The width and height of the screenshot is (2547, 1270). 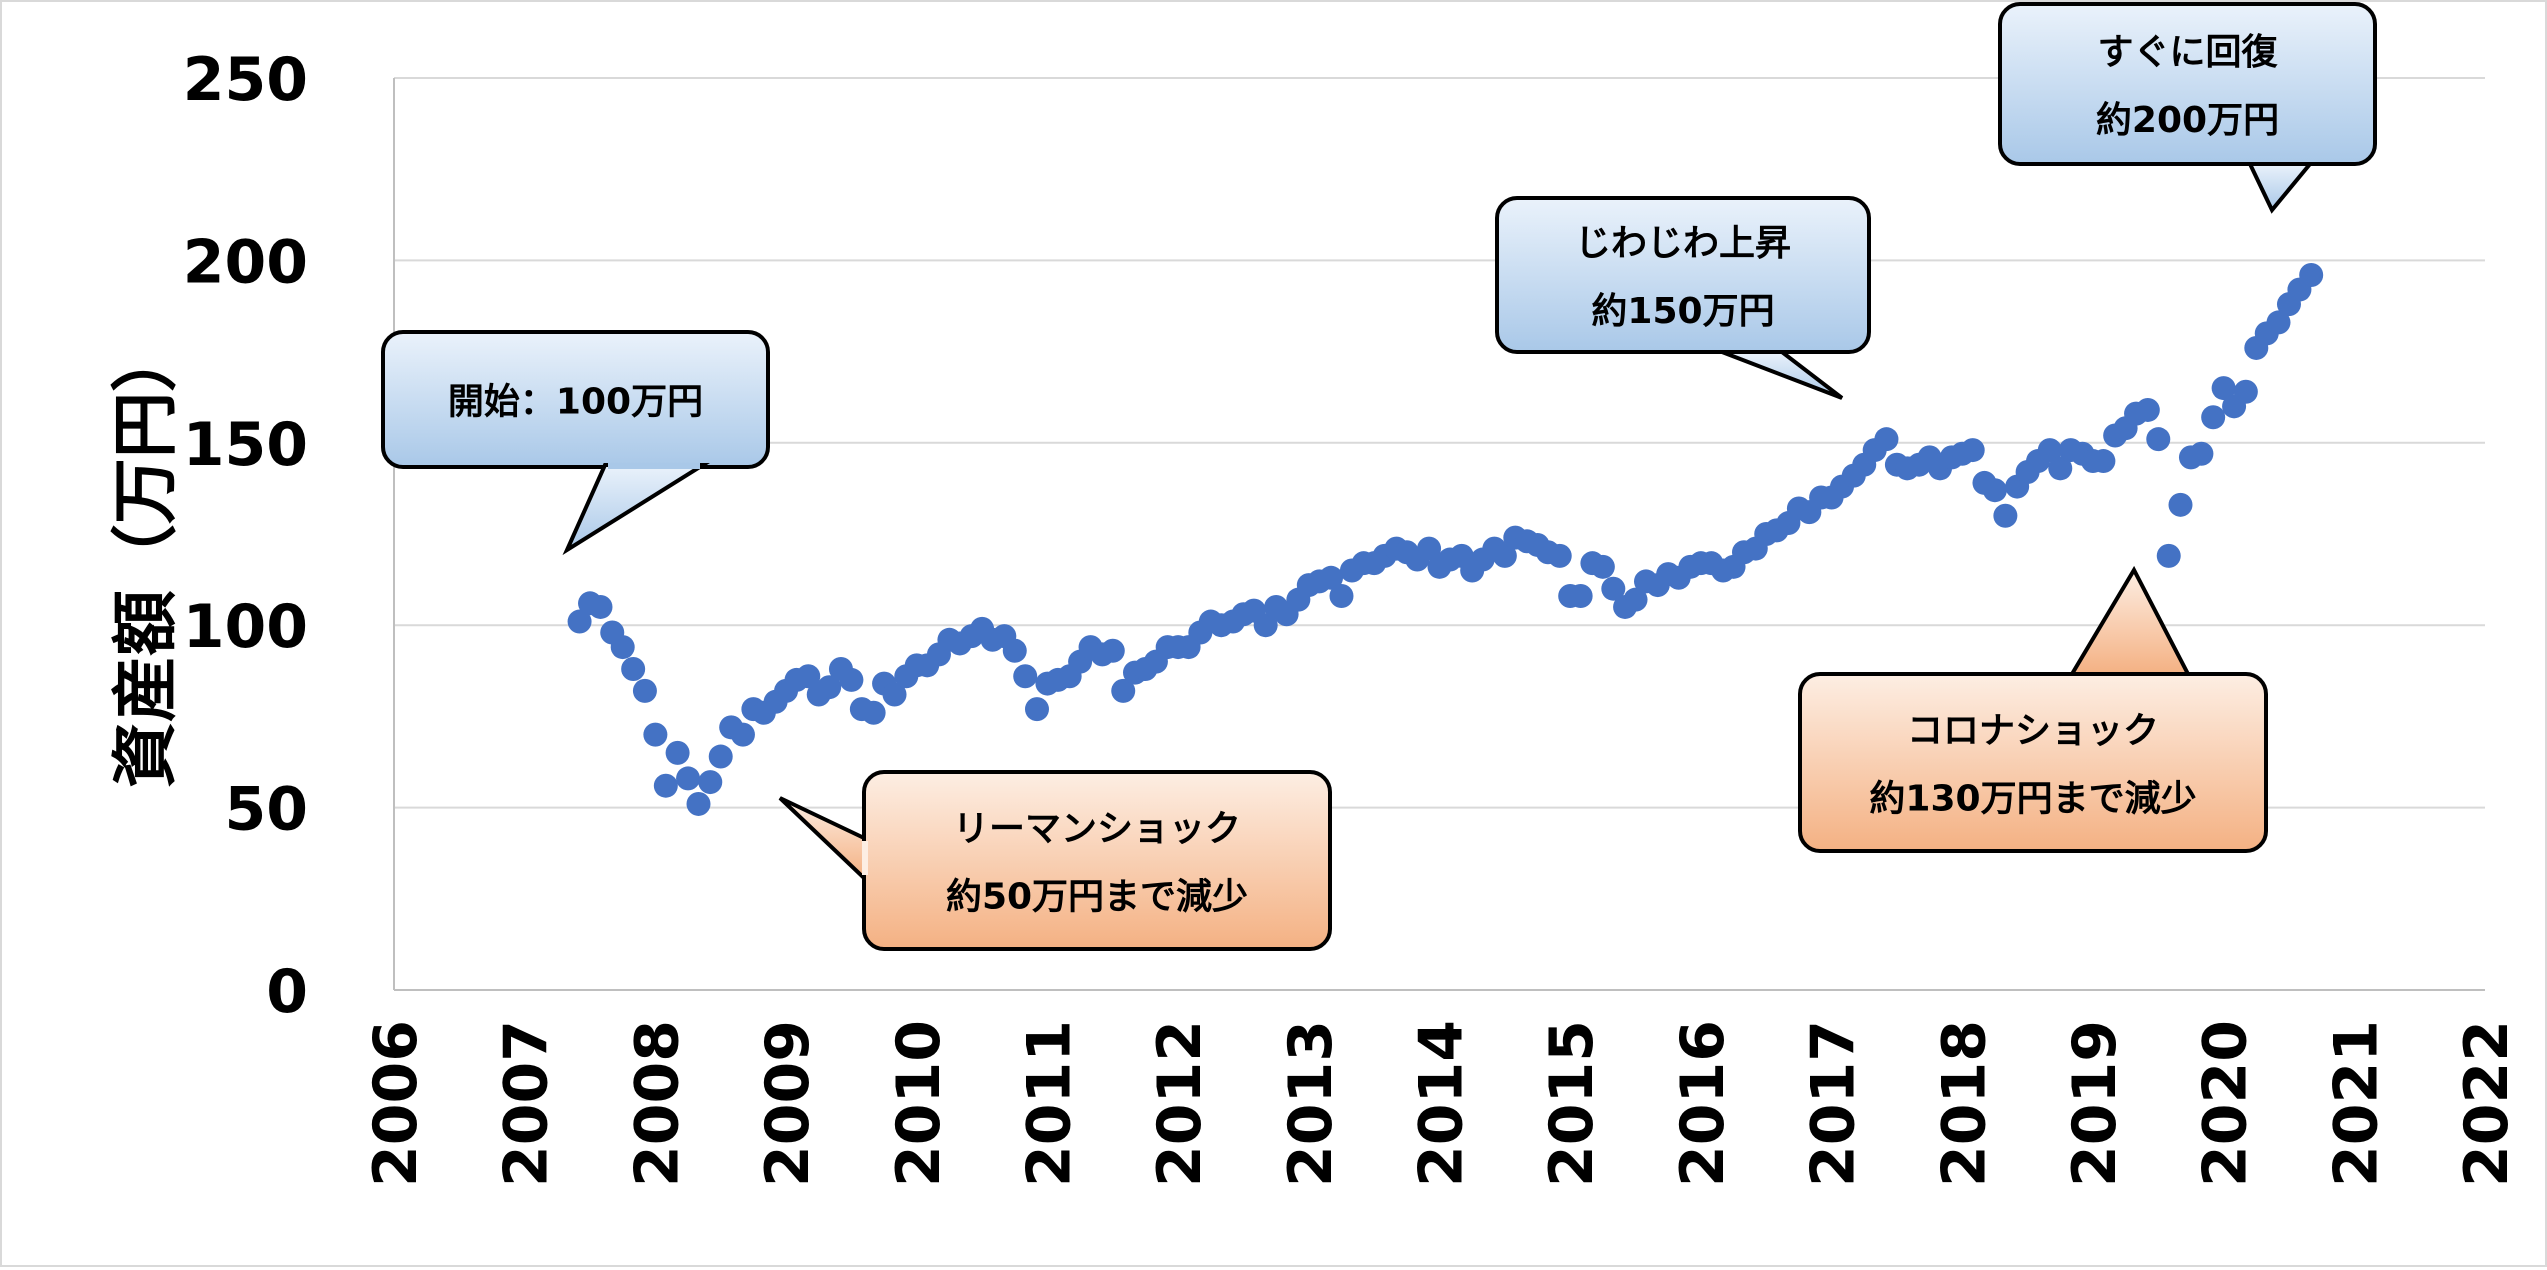 I want to click on callout-text: 開始：100万円, so click(x=575, y=402).